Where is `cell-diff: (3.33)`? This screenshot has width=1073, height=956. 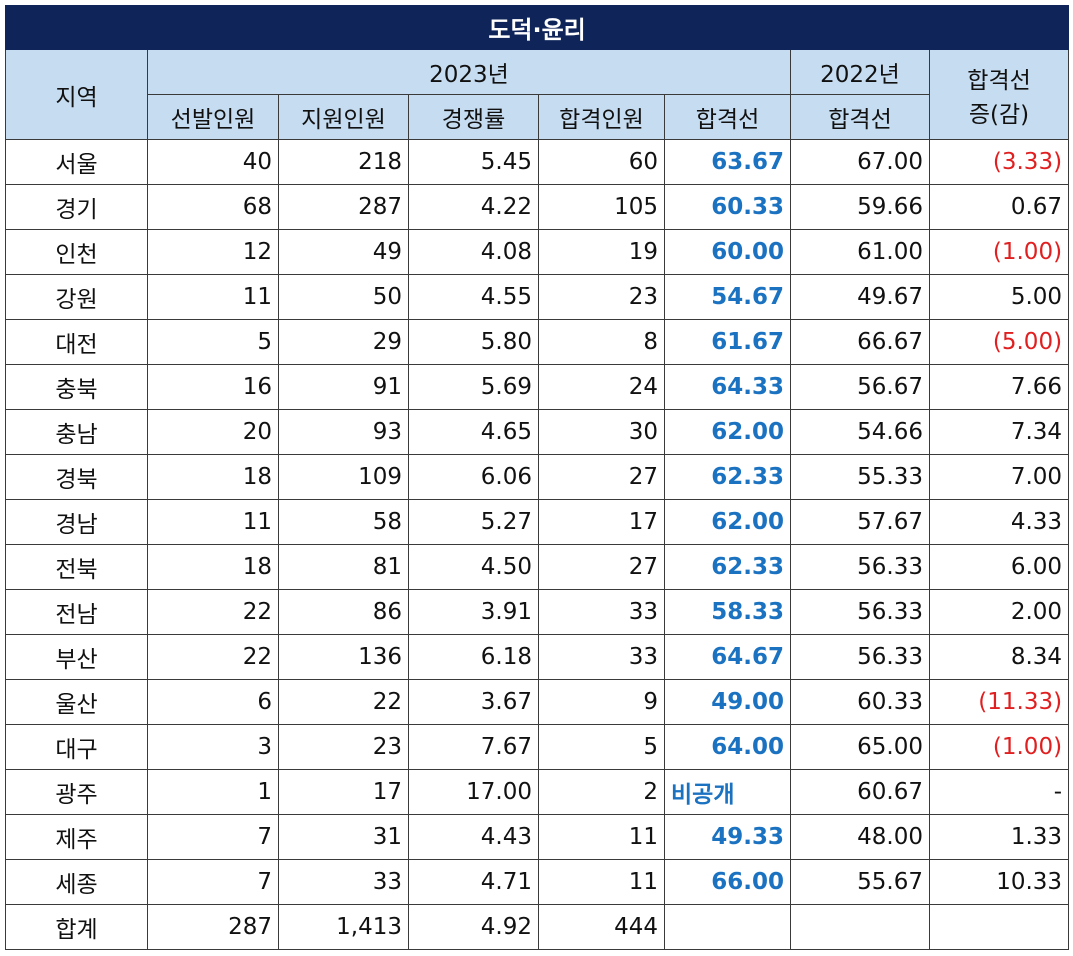
cell-diff: (3.33) is located at coordinates (999, 162).